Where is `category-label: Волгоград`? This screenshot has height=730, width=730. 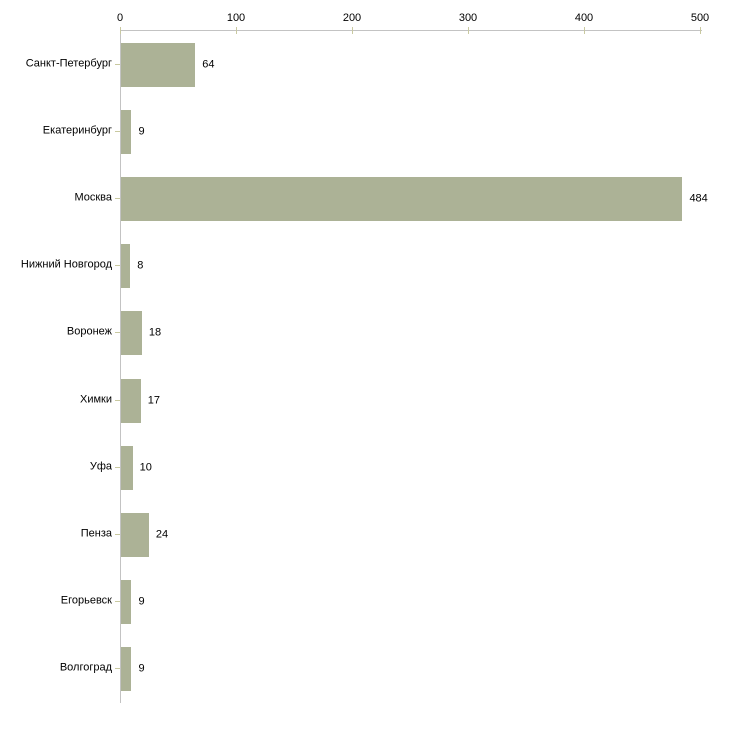
category-label: Волгоград is located at coordinates (85, 667).